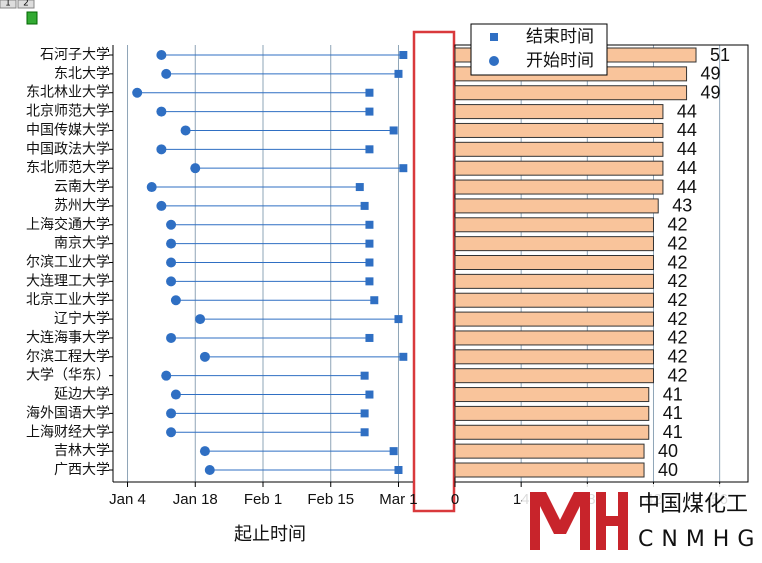  What do you see at coordinates (682, 206) in the screenshot?
I see `bar-value-label: 43` at bounding box center [682, 206].